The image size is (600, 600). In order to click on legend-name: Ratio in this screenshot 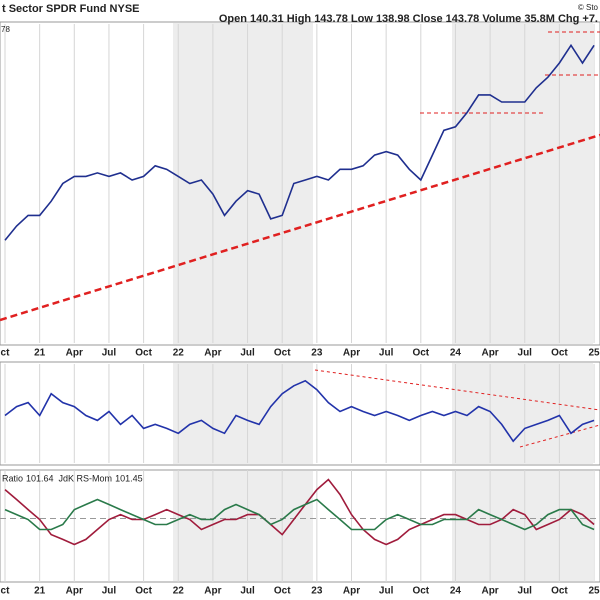, I will do `click(12, 478)`.